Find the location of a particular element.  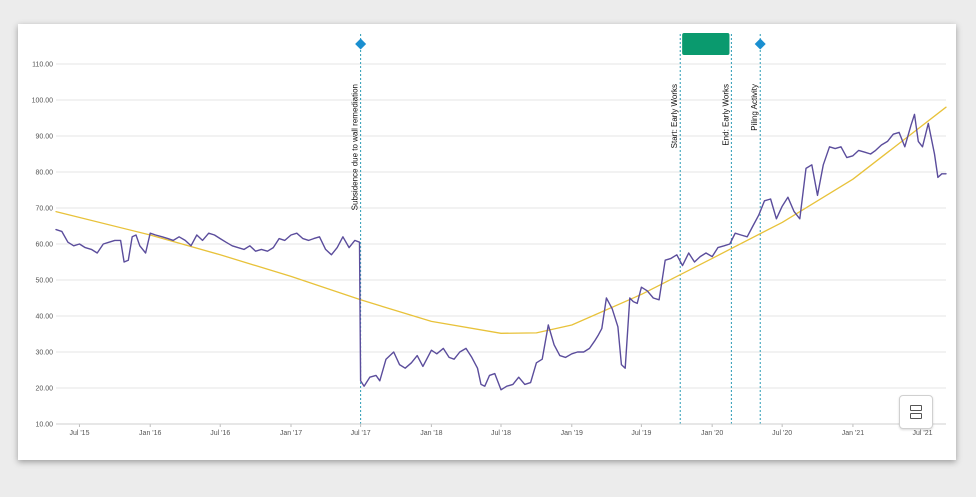

x-tick-label: Jul '20 is located at coordinates (782, 433).